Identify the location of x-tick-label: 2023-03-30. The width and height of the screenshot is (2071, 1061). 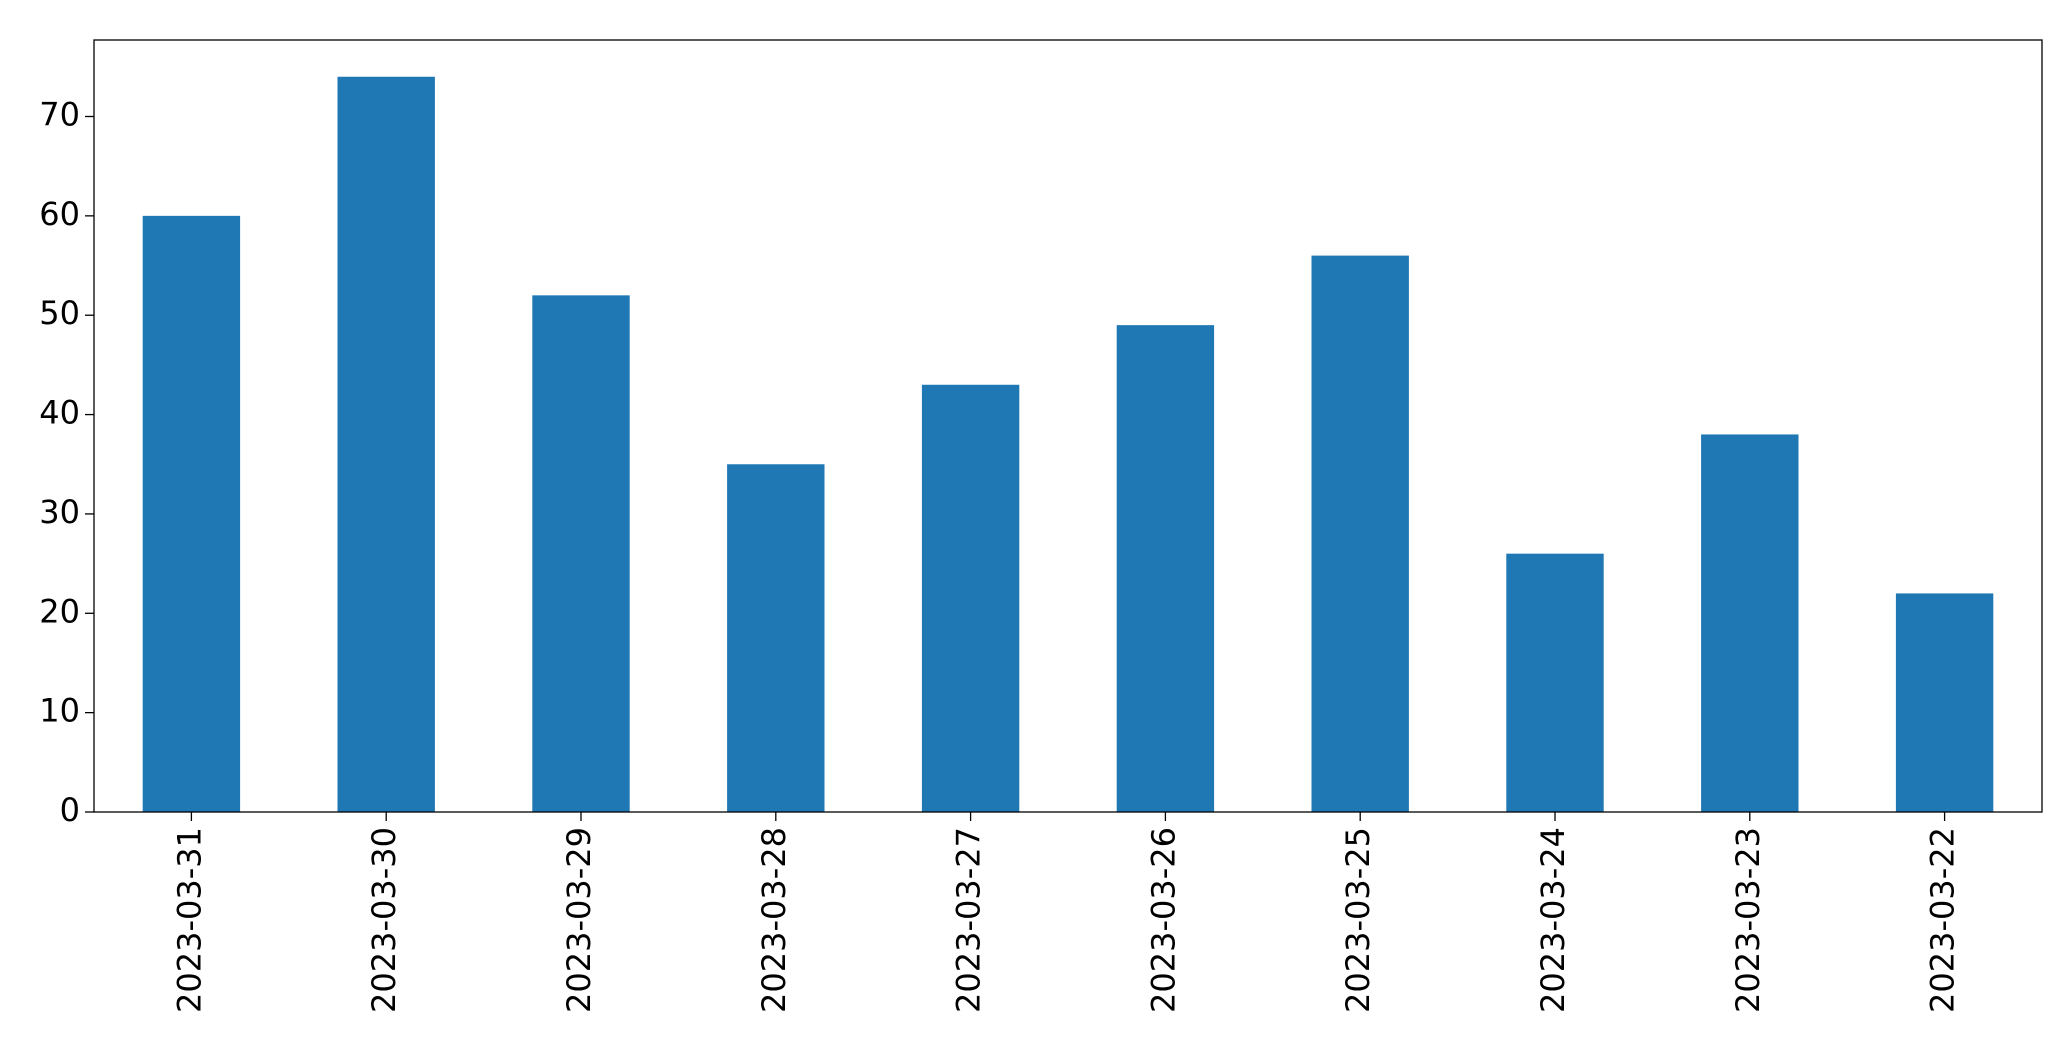
(384, 920).